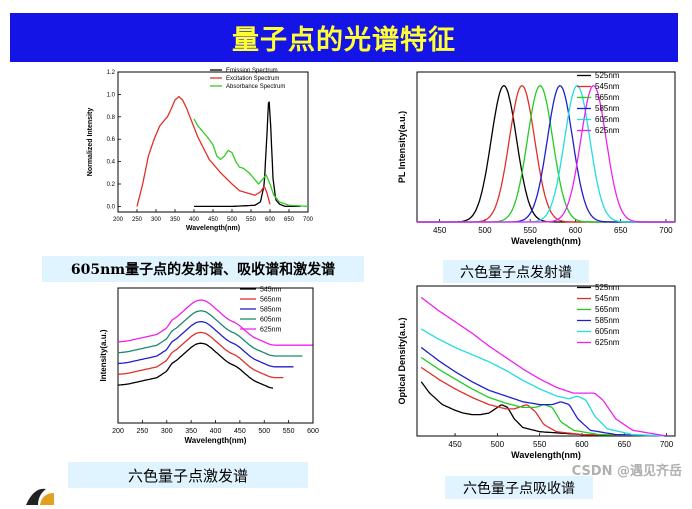 This screenshot has width=692, height=509. What do you see at coordinates (516, 271) in the screenshot?
I see `caption-emission: 六色量子点发射谱` at bounding box center [516, 271].